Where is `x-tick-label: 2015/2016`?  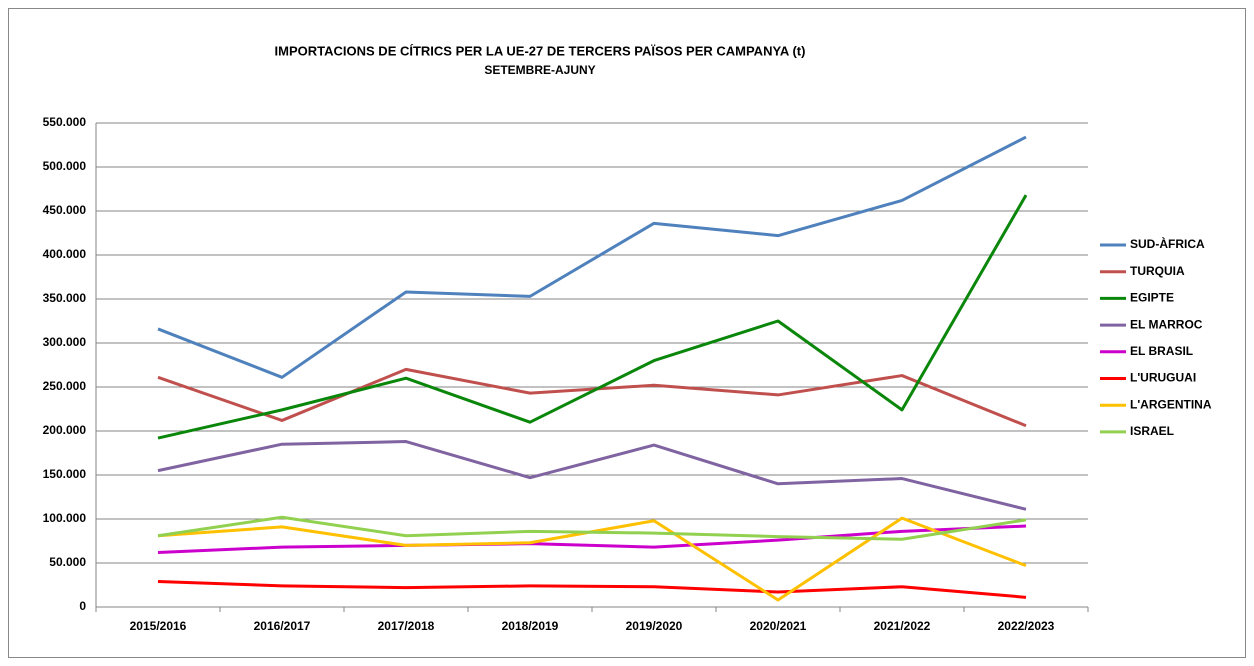
x-tick-label: 2015/2016 is located at coordinates (158, 626).